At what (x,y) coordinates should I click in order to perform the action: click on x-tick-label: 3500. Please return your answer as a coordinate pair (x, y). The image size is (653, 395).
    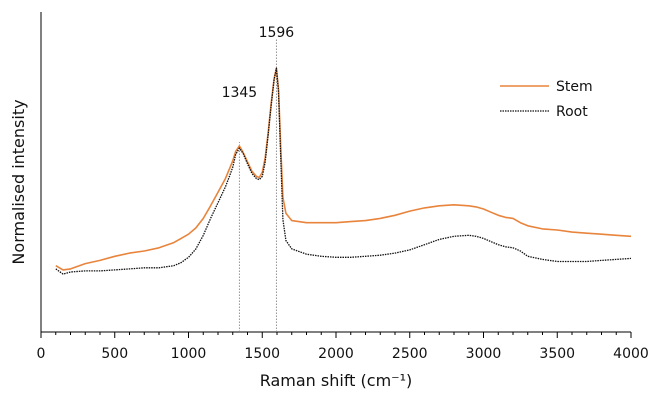
    Looking at the image, I should click on (557, 354).